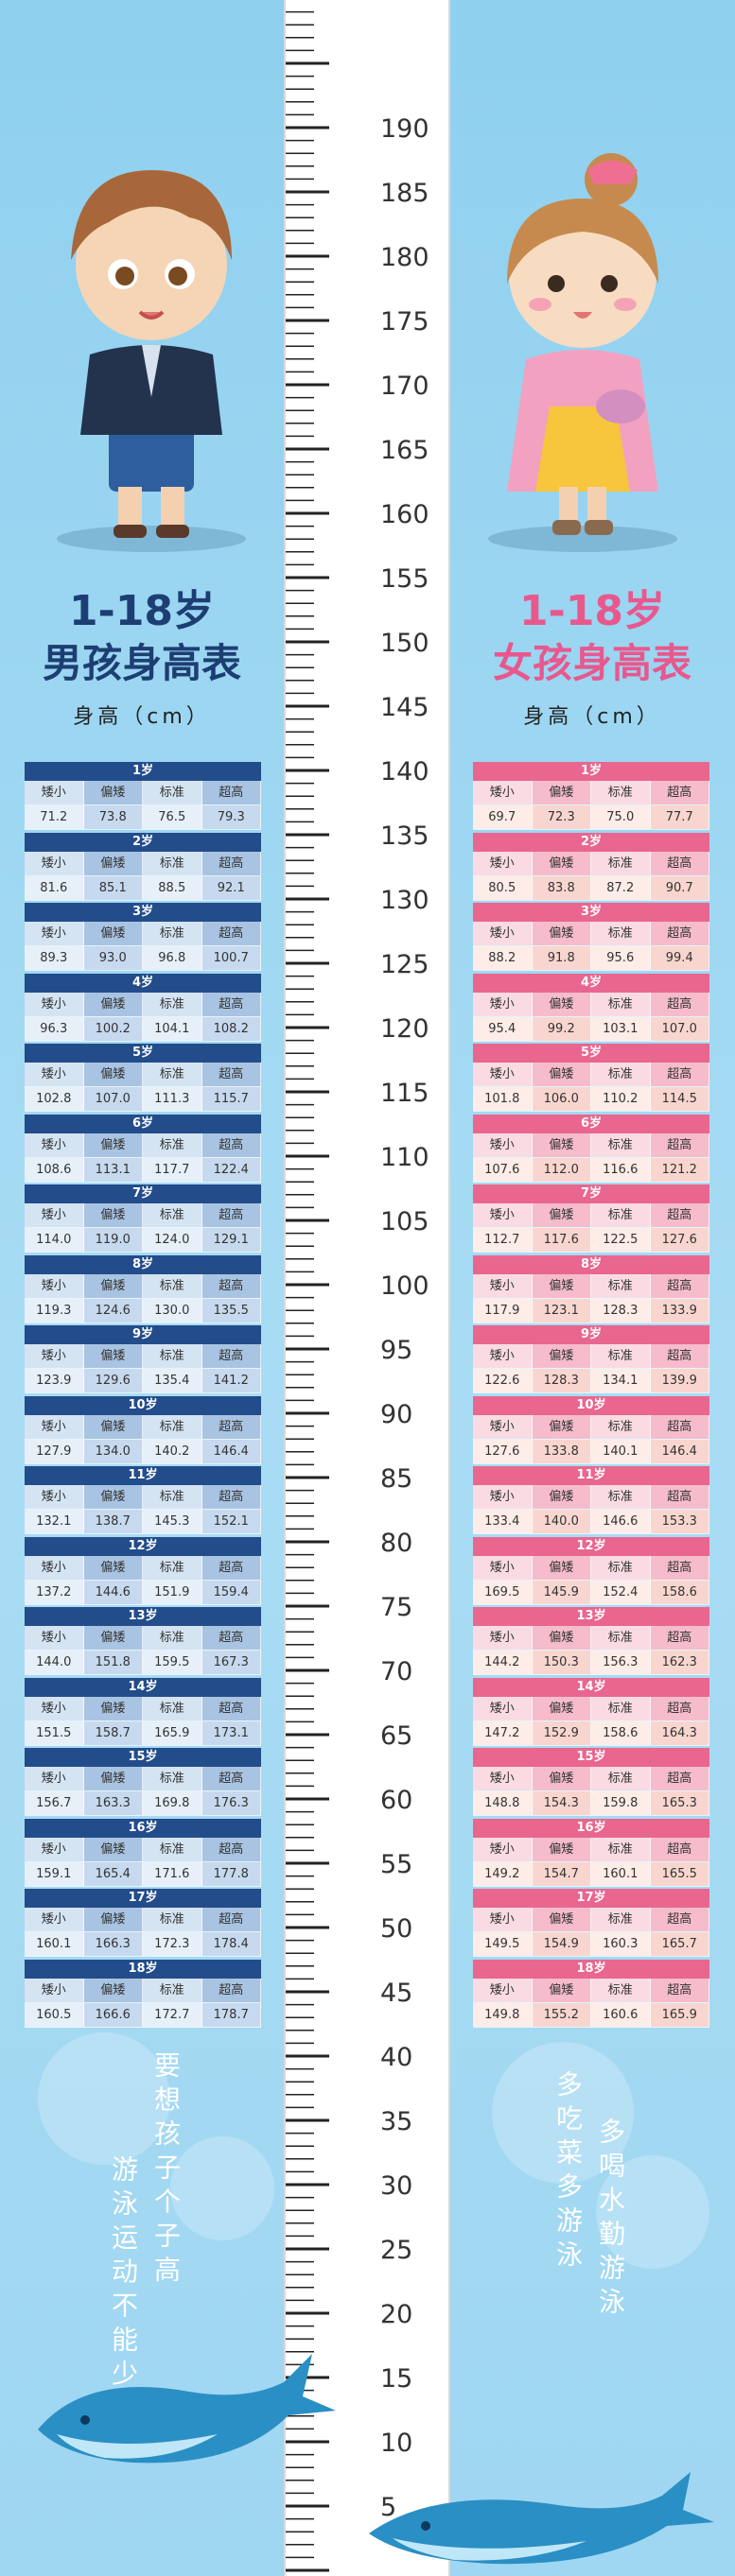  Describe the element at coordinates (591, 1029) in the screenshot. I see `table-row: 95.4 99.2 103.1 107.0` at that location.